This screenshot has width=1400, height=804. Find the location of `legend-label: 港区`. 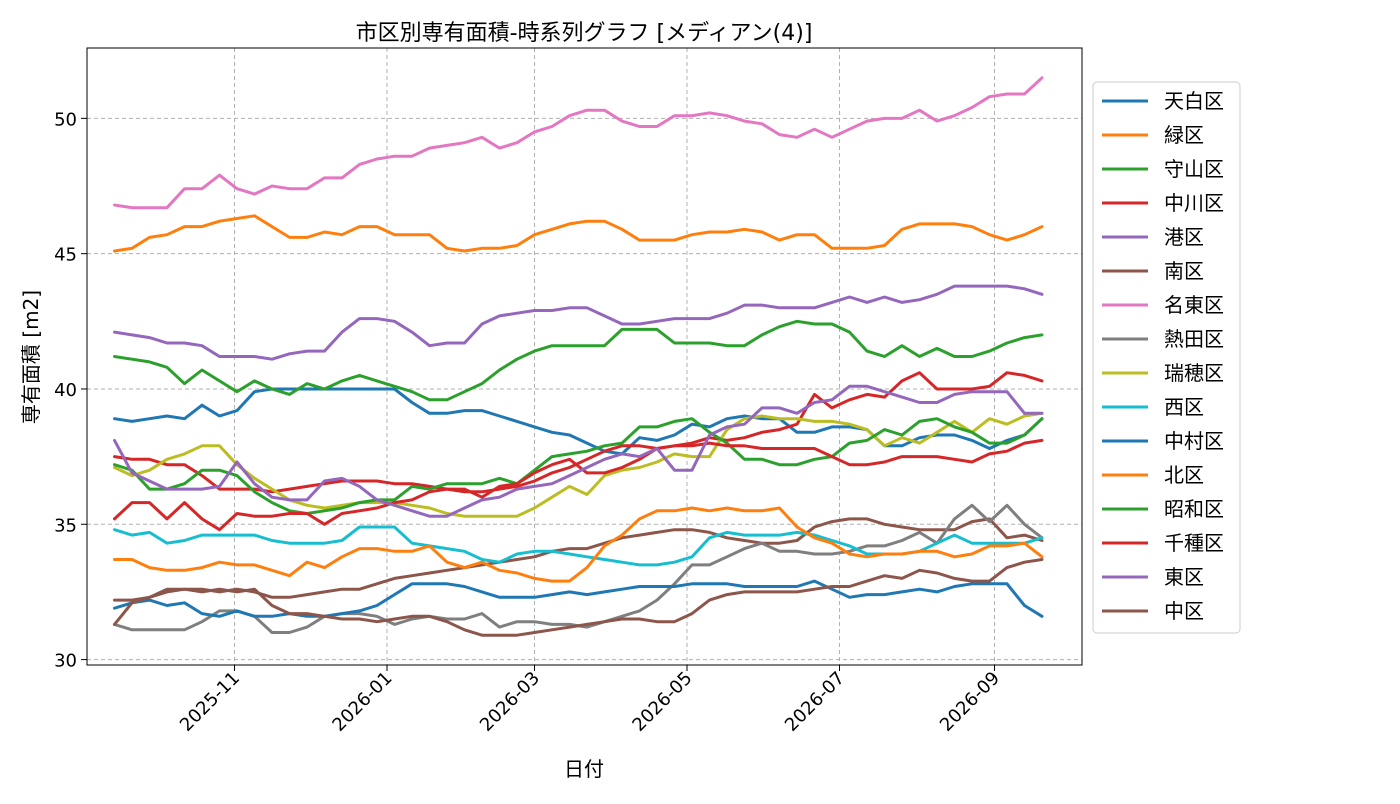

legend-label: 港区 is located at coordinates (1184, 237).